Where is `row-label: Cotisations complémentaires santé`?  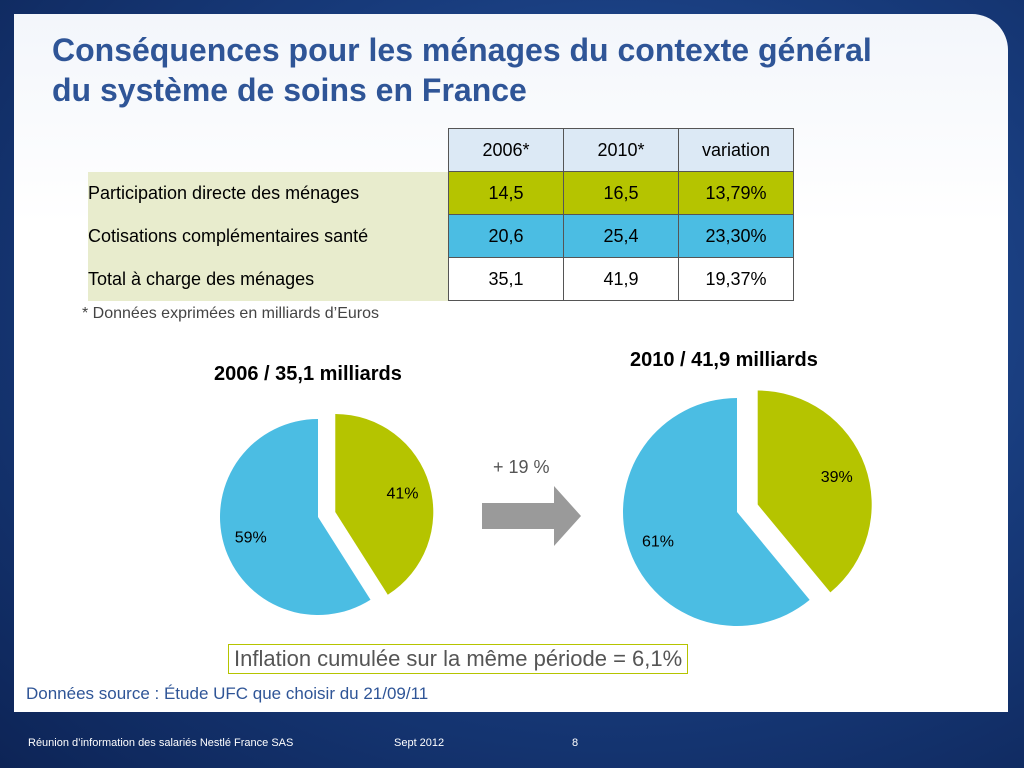
row-label: Cotisations complémentaires santé is located at coordinates (268, 236).